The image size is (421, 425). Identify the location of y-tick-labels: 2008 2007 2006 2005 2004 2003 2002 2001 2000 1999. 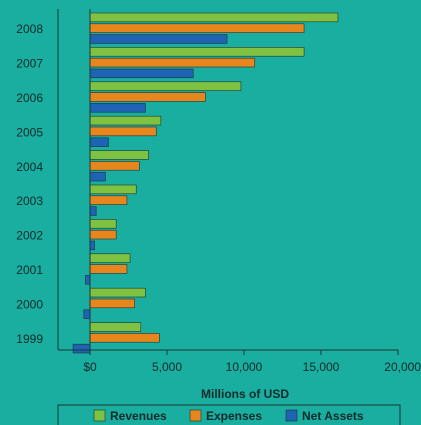
(29, 184).